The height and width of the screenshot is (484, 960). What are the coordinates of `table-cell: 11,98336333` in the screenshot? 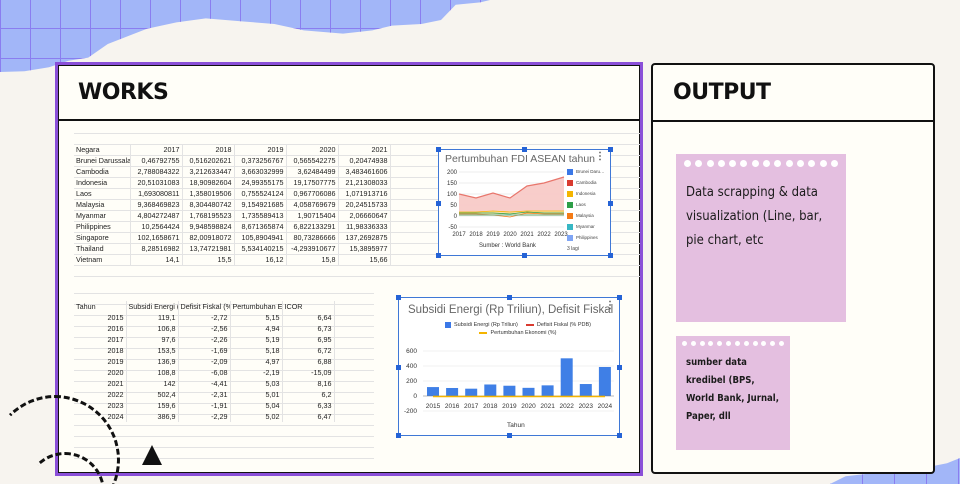 It's located at (364, 226).